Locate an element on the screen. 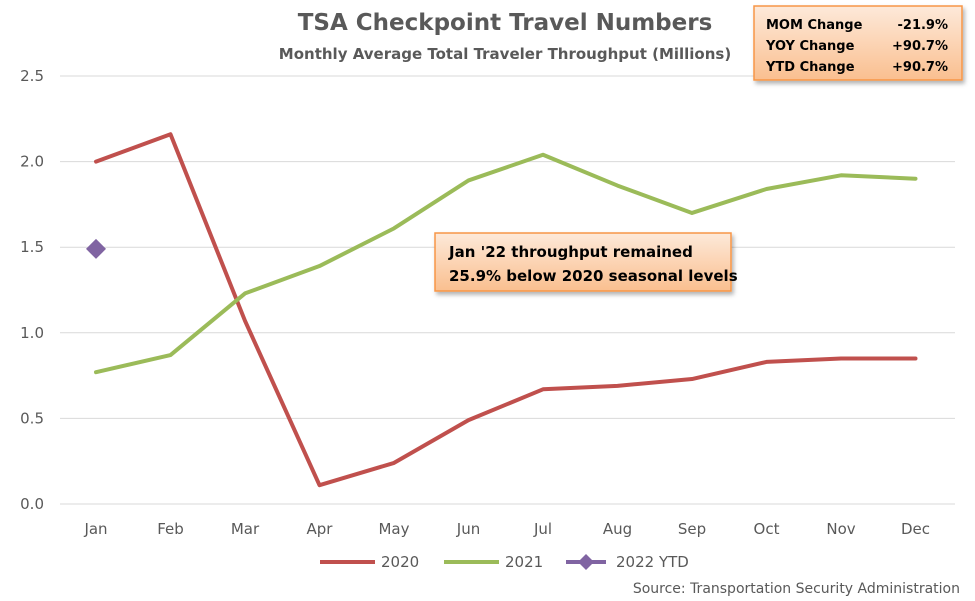 This screenshot has height=601, width=975. stats-label-mom: MOM Change is located at coordinates (814, 25).